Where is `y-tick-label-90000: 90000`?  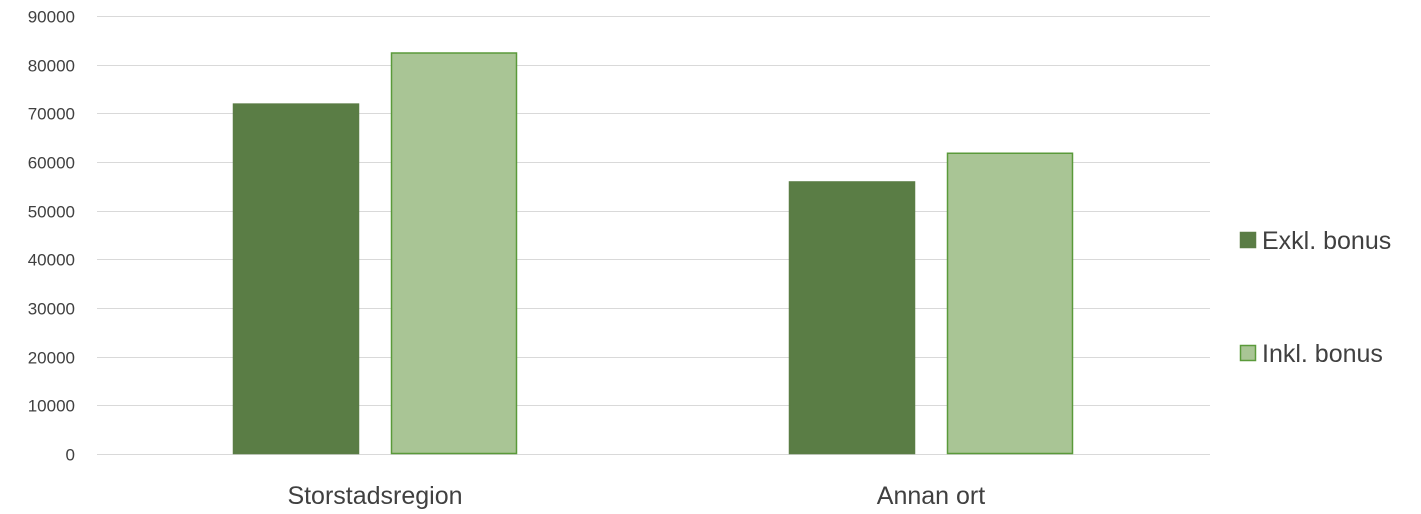
y-tick-label-90000: 90000 is located at coordinates (51, 17).